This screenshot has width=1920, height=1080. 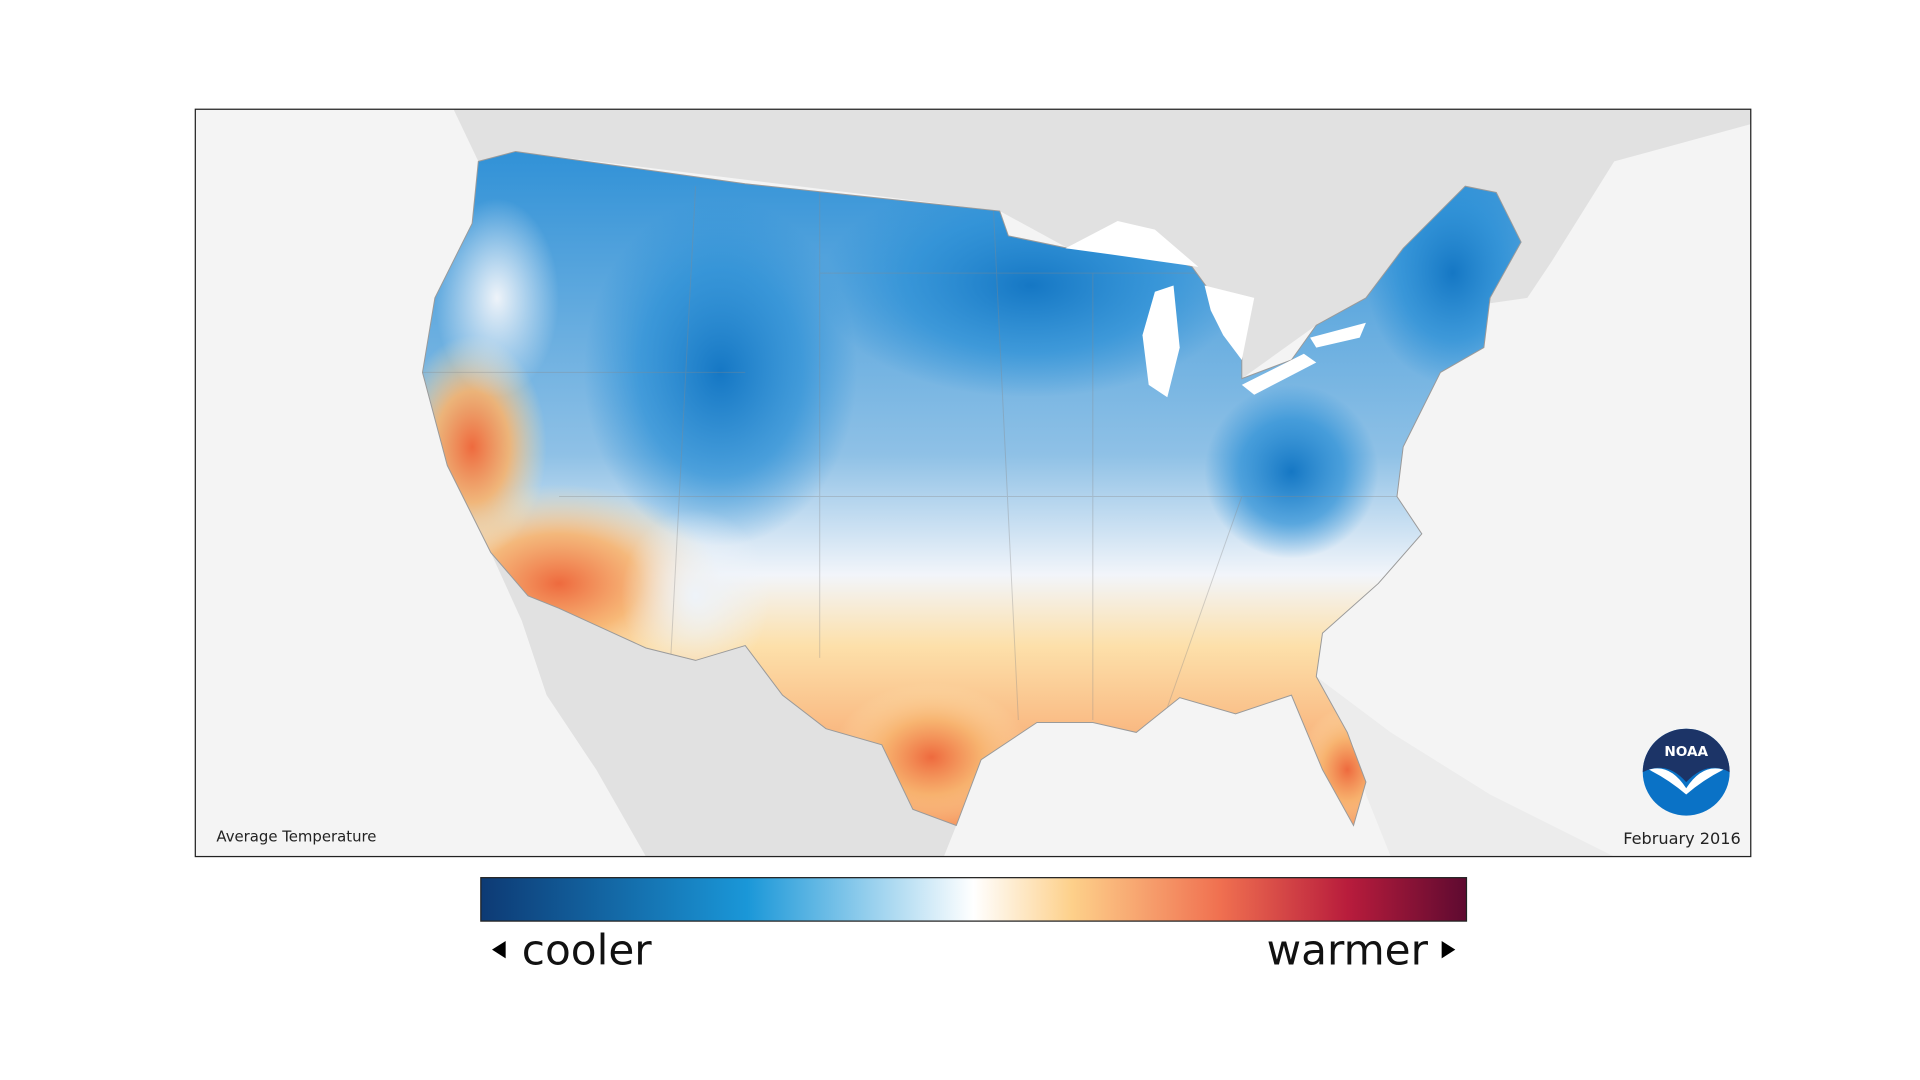 I want to click on color-scale, so click(x=974, y=899).